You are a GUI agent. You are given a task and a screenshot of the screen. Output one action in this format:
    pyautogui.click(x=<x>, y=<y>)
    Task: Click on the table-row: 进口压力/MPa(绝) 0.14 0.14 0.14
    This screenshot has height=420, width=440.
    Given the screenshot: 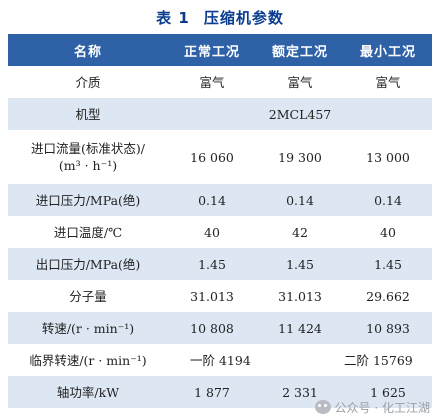 What is the action you would take?
    pyautogui.click(x=220, y=200)
    